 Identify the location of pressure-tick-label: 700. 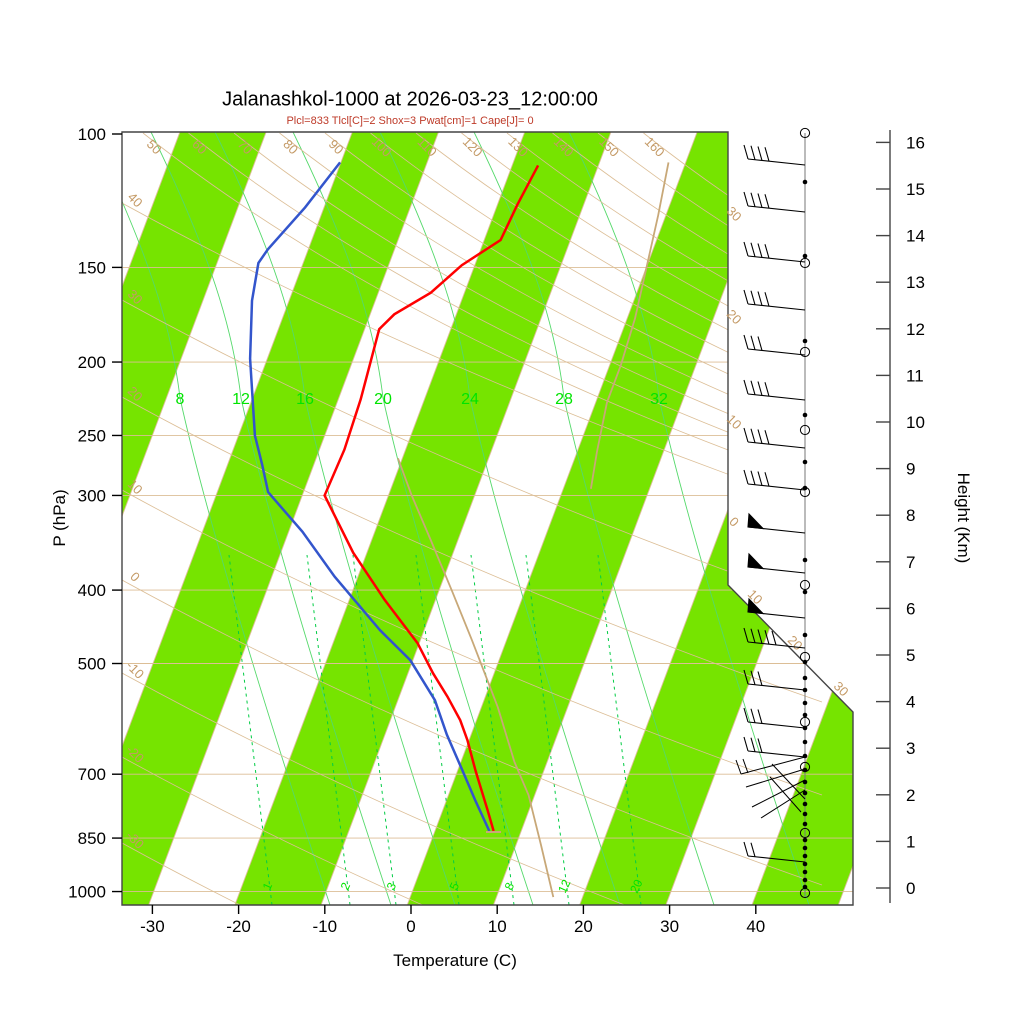
(92, 774).